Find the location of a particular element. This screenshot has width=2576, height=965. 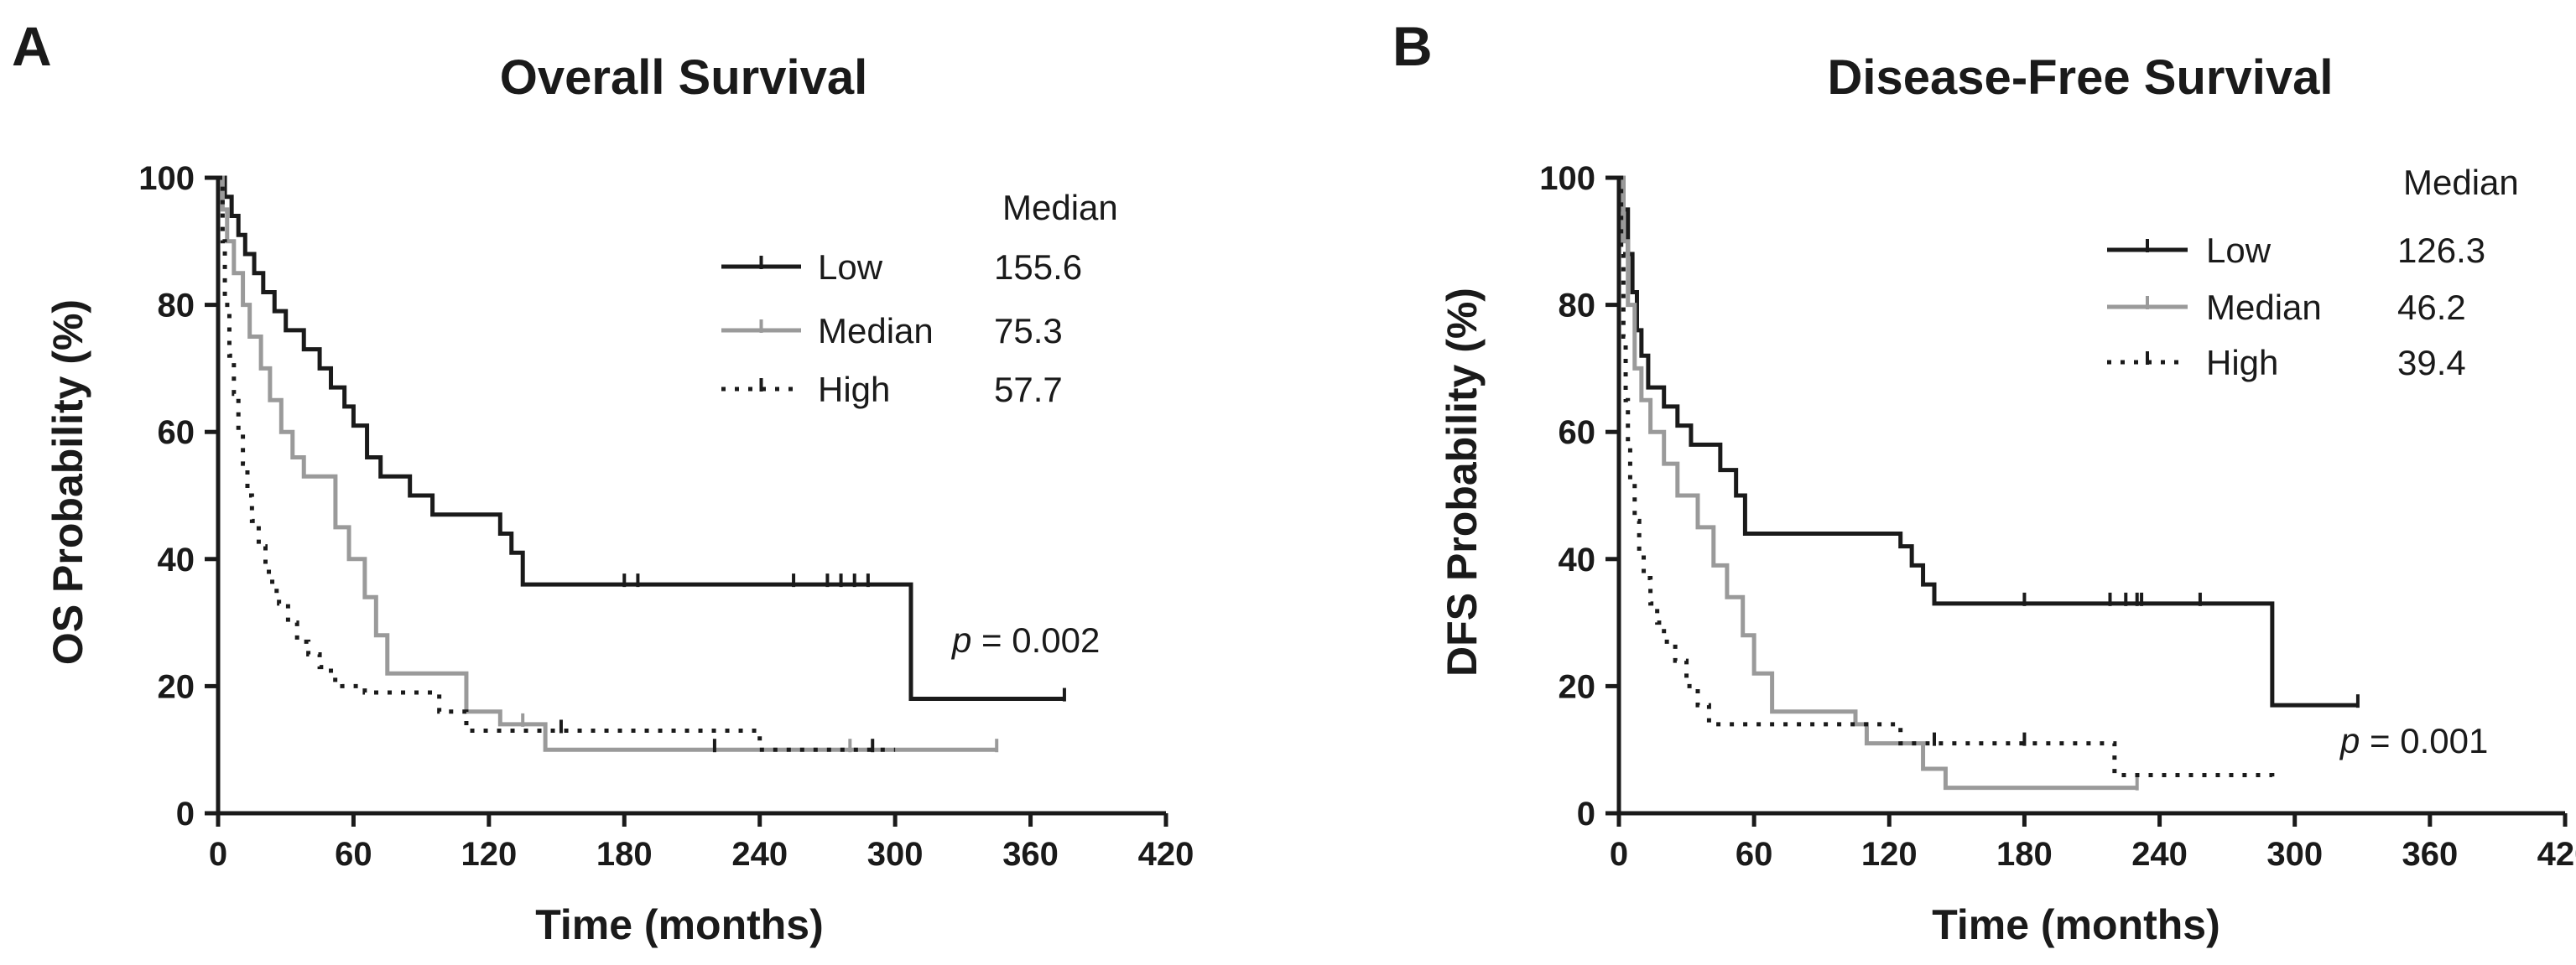

panel-b-y-tick-label: 60 is located at coordinates (1577, 432).